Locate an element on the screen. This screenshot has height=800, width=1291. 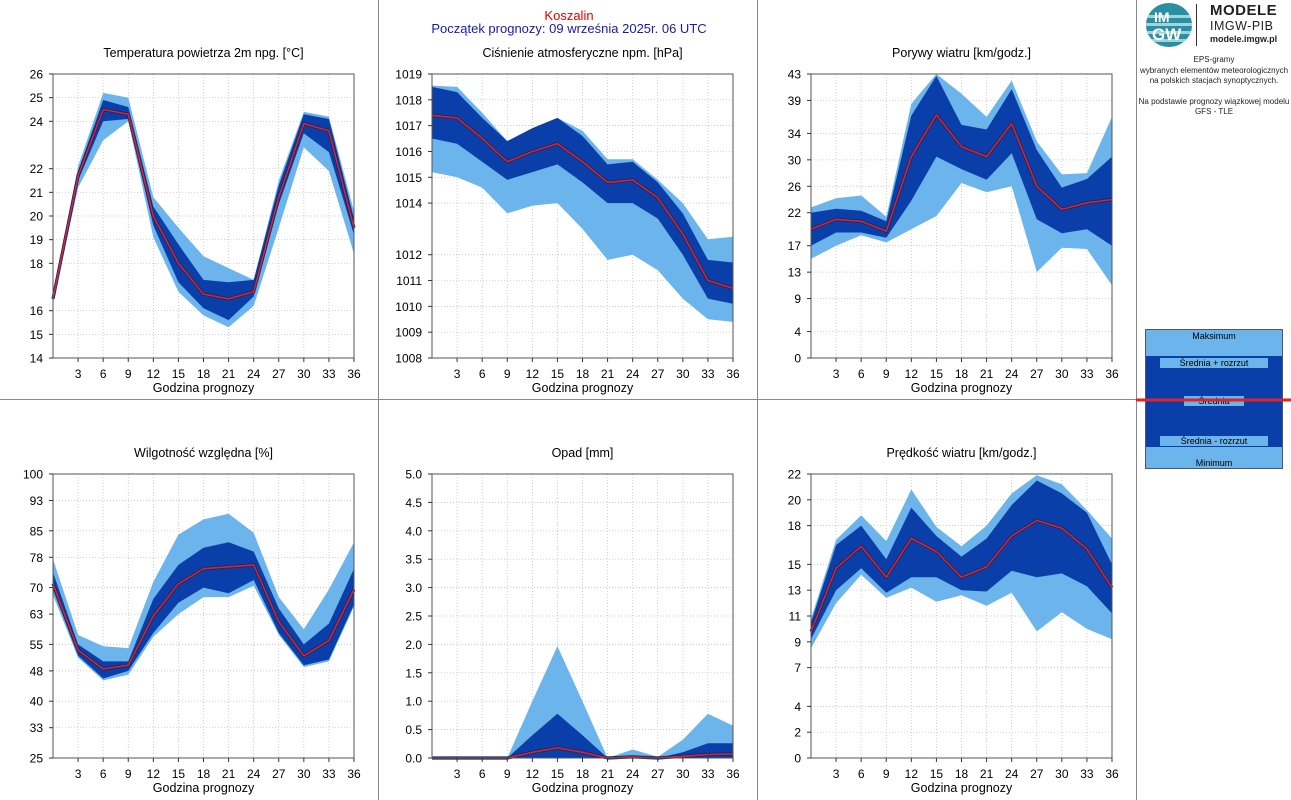
legend-item-mean-plus: Średnia + rozrzut is located at coordinates (1214, 363).